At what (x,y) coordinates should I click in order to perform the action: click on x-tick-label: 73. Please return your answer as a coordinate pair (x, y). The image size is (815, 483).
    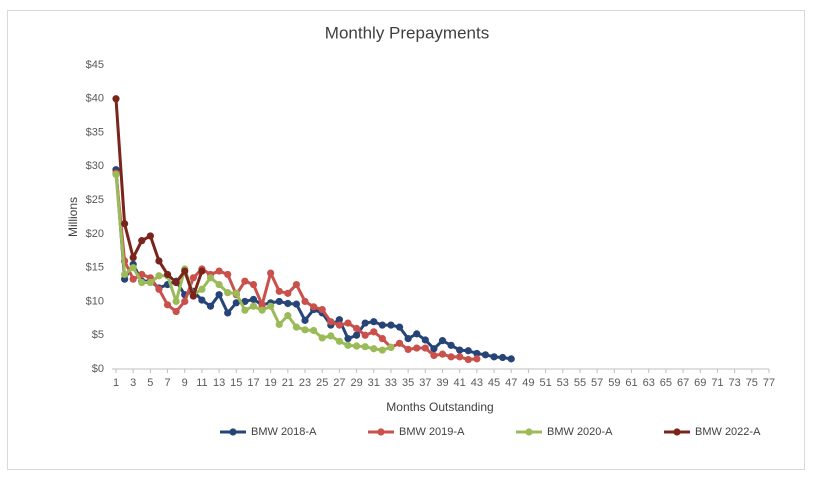
    Looking at the image, I should click on (735, 383).